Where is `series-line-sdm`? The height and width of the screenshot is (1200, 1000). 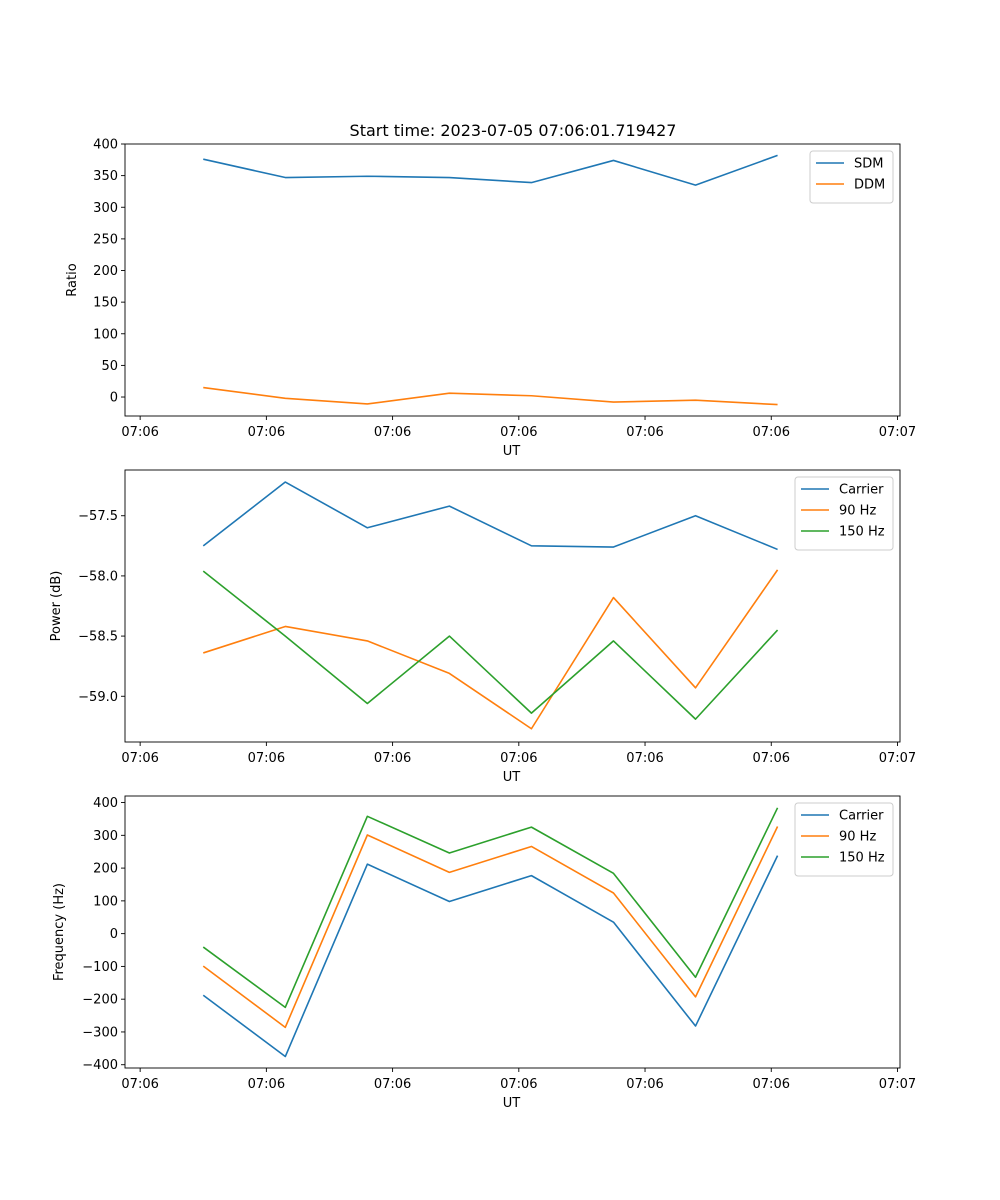 series-line-sdm is located at coordinates (490, 170).